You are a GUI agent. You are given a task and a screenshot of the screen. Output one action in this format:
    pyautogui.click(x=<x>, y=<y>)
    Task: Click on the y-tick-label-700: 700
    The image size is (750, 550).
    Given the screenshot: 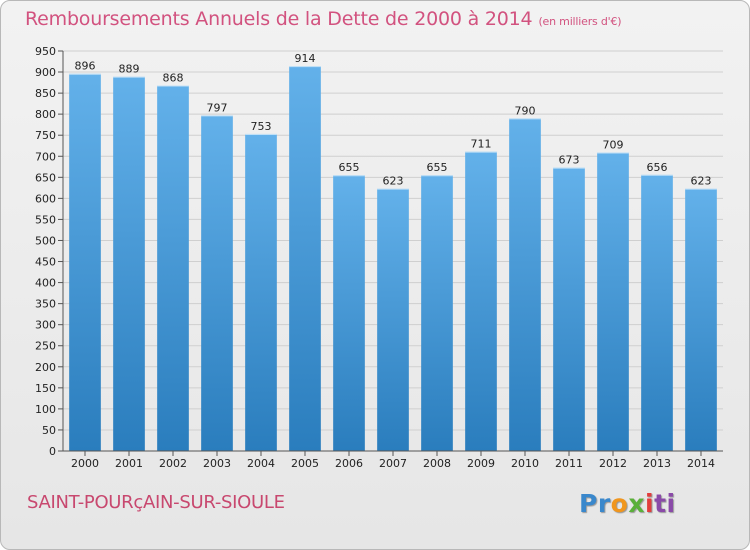 What is the action you would take?
    pyautogui.click(x=45, y=156)
    